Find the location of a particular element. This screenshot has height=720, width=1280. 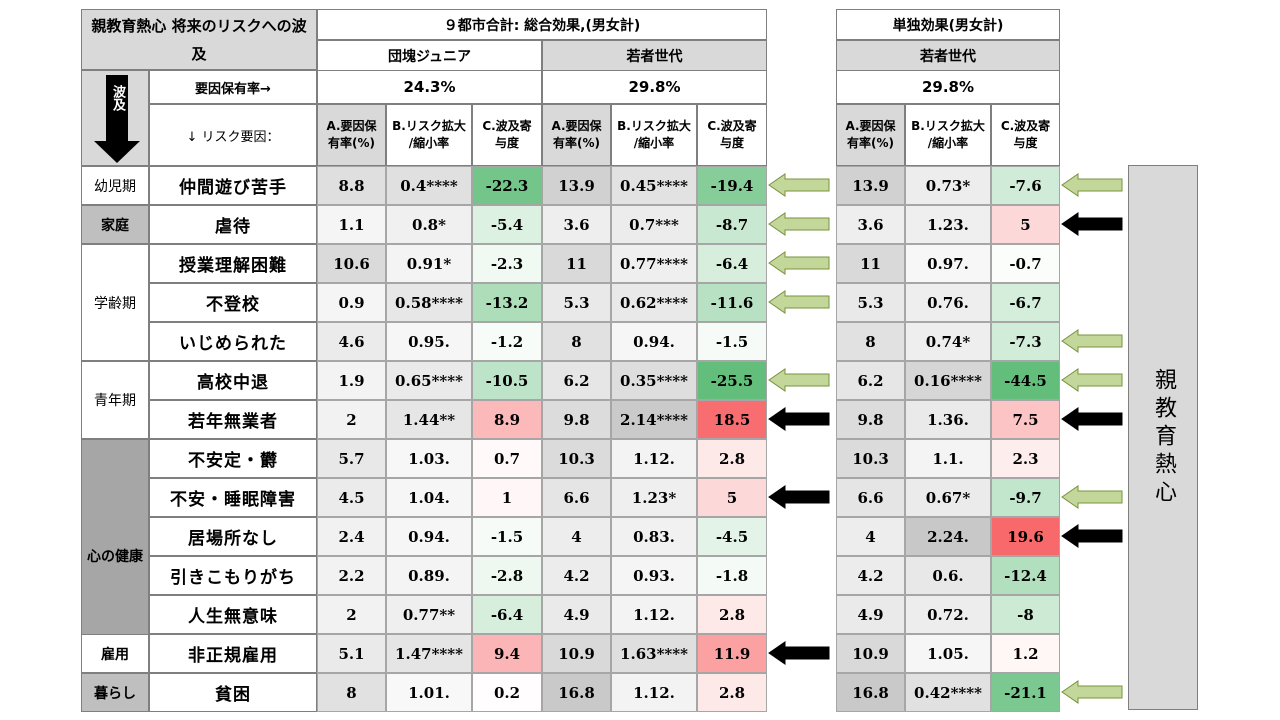

group-header-single: 単独効果(男女計) is located at coordinates (948, 24).